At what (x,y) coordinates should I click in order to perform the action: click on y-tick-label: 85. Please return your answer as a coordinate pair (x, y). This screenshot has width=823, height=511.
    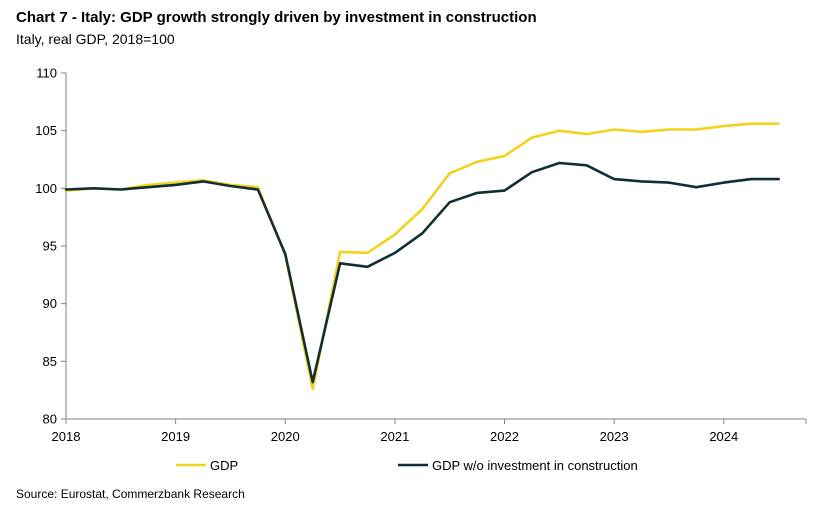
    Looking at the image, I should click on (50, 361).